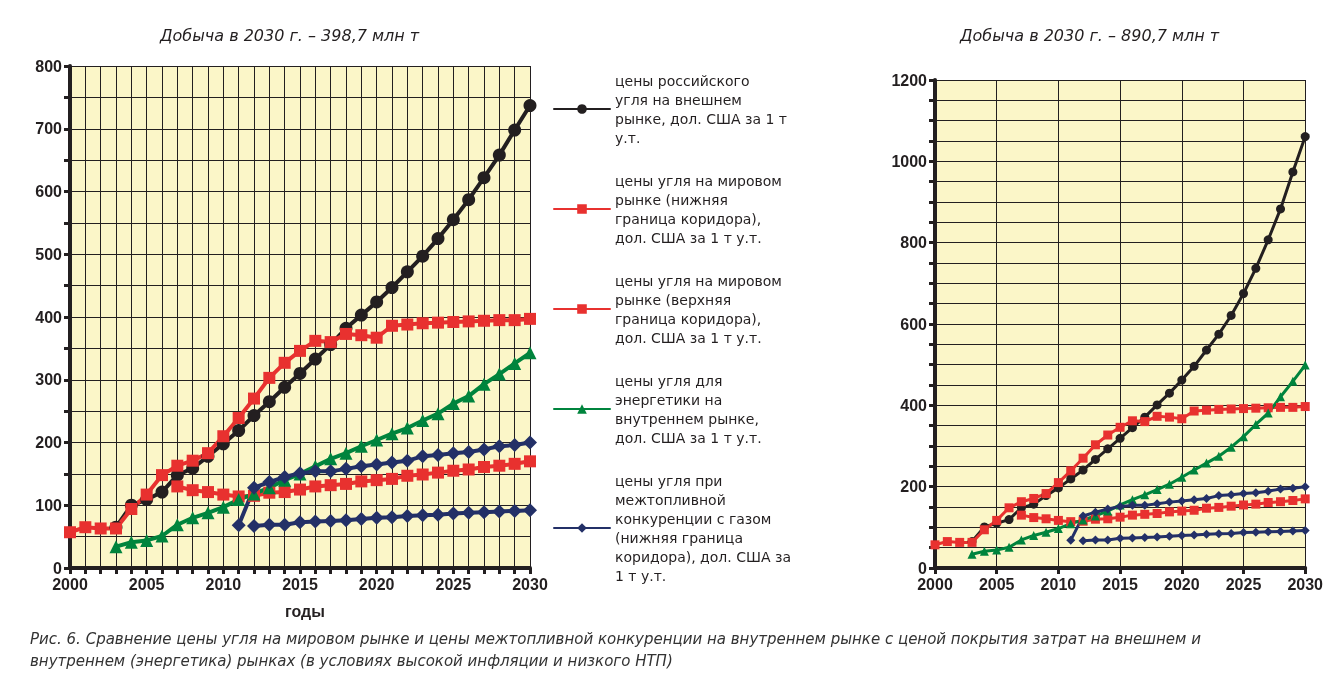  I want to click on x-tick-label: 2000, so click(935, 584).